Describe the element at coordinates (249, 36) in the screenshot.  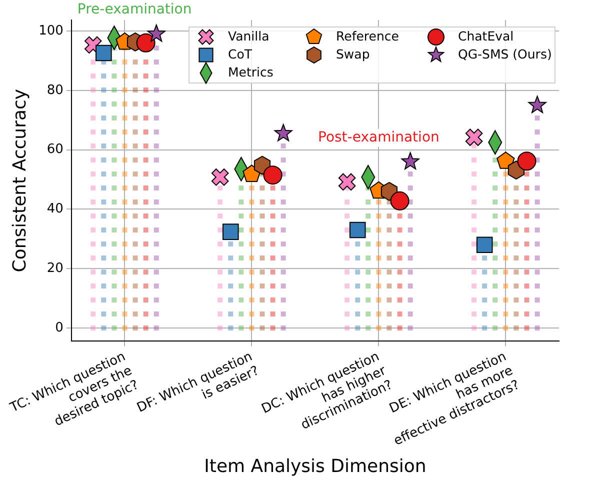
I see `legend-label: Vanilla` at that location.